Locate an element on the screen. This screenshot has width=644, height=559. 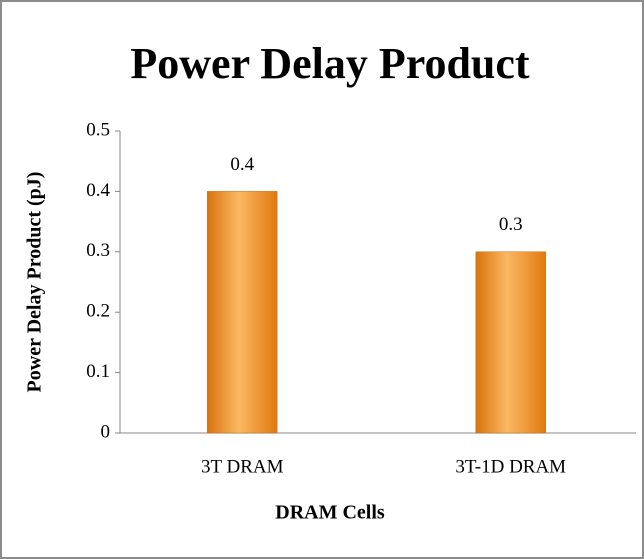
x-axis-label: DRAM Cells is located at coordinates (330, 513).